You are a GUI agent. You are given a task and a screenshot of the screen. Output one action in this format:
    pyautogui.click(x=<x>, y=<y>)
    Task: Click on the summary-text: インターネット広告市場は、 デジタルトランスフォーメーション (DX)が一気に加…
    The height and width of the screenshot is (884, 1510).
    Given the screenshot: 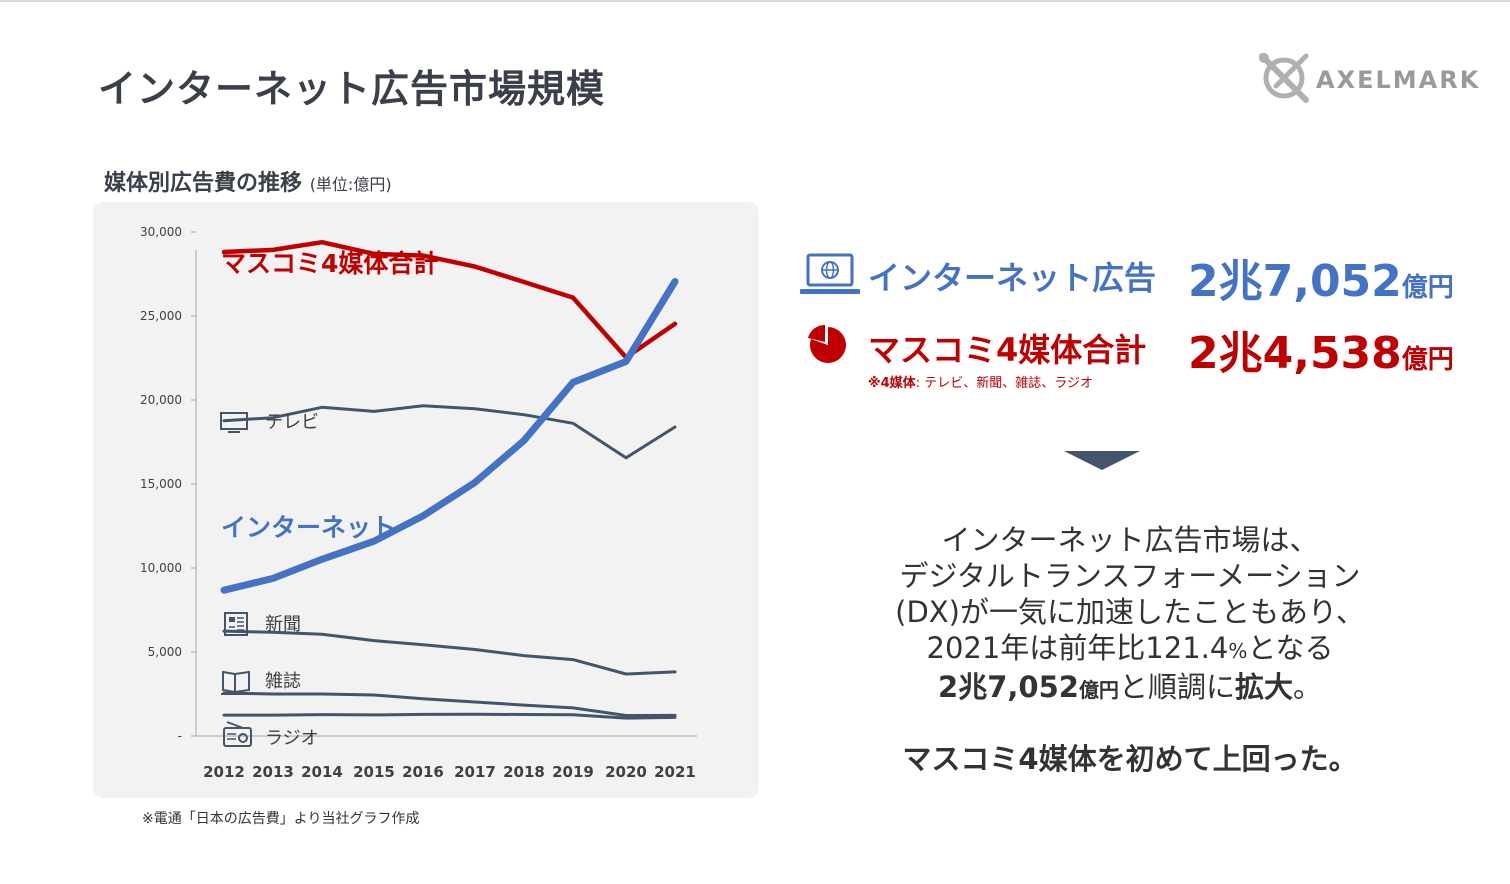 What is the action you would take?
    pyautogui.click(x=1130, y=615)
    